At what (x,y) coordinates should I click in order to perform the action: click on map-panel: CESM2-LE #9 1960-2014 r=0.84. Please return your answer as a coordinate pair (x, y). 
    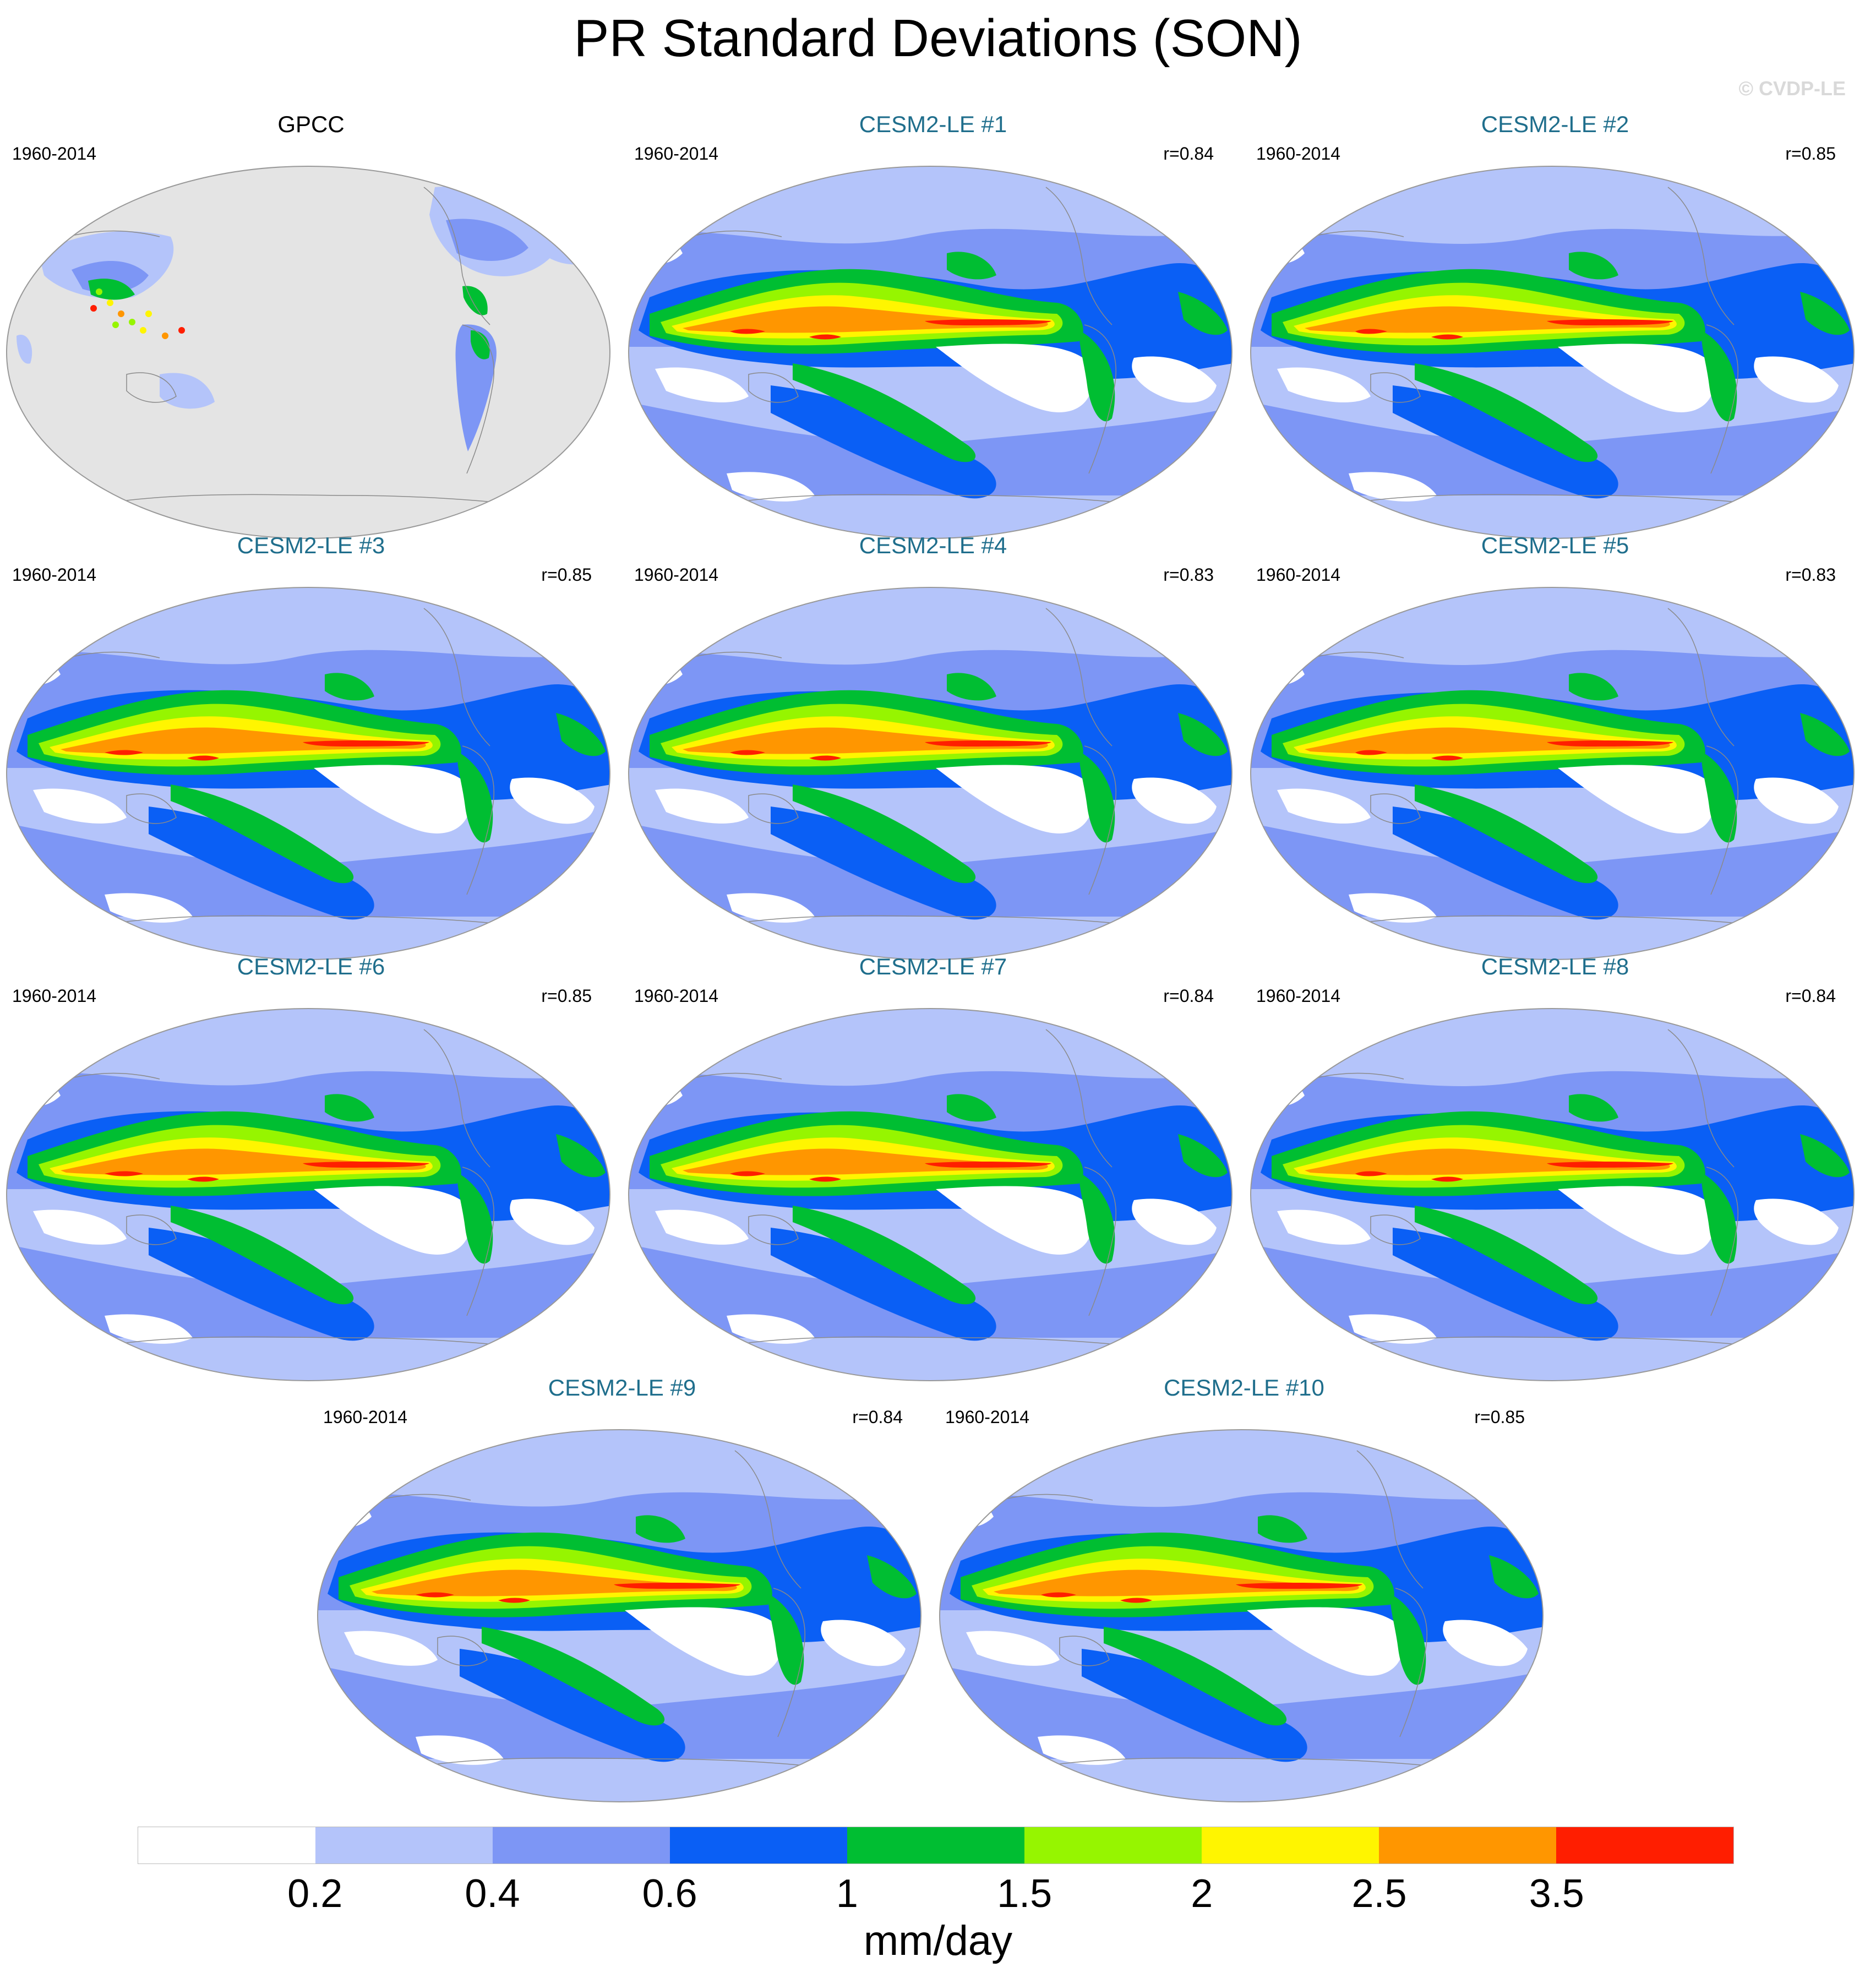
    Looking at the image, I should click on (622, 1588).